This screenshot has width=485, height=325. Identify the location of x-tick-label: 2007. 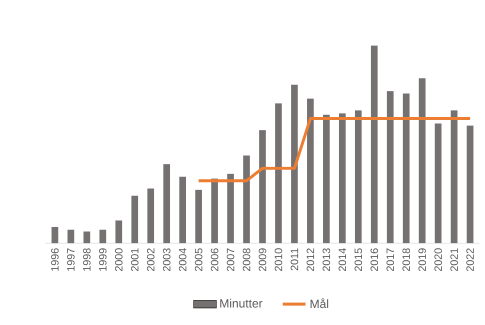
(230, 259).